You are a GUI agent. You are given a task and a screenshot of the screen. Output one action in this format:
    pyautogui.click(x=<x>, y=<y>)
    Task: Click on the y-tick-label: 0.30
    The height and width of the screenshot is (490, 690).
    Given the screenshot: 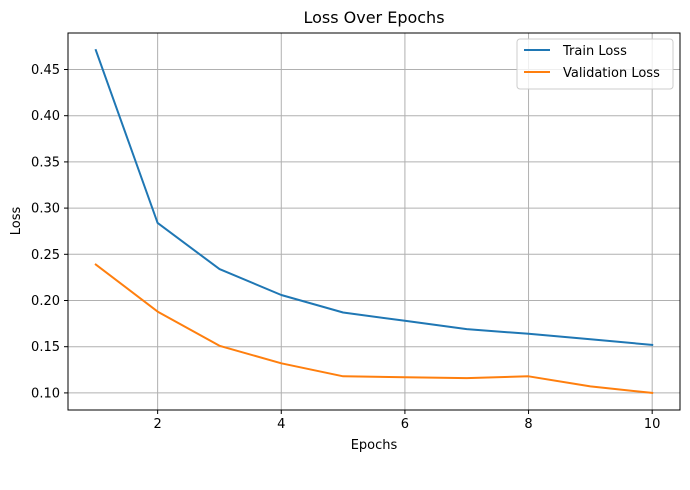 What is the action you would take?
    pyautogui.click(x=45, y=209)
    